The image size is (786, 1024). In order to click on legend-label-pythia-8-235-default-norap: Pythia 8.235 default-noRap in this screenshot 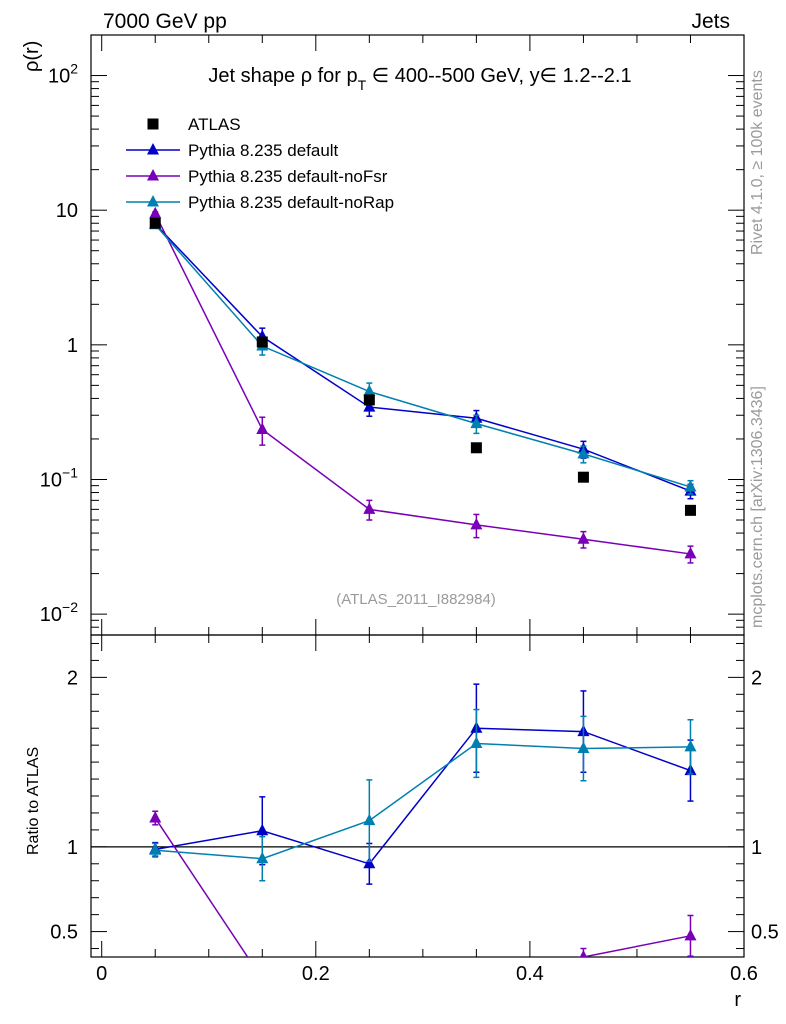, I will do `click(291, 202)`.